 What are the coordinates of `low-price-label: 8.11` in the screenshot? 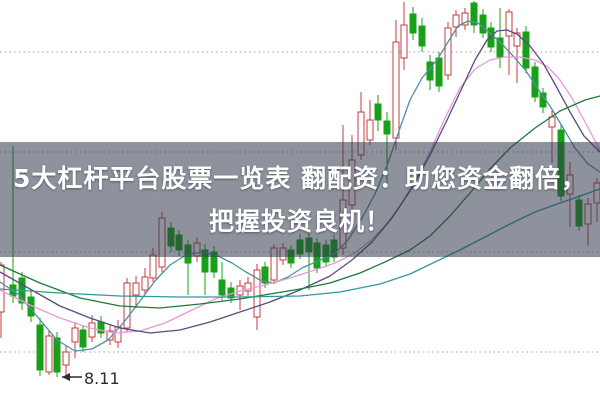 It's located at (102, 378).